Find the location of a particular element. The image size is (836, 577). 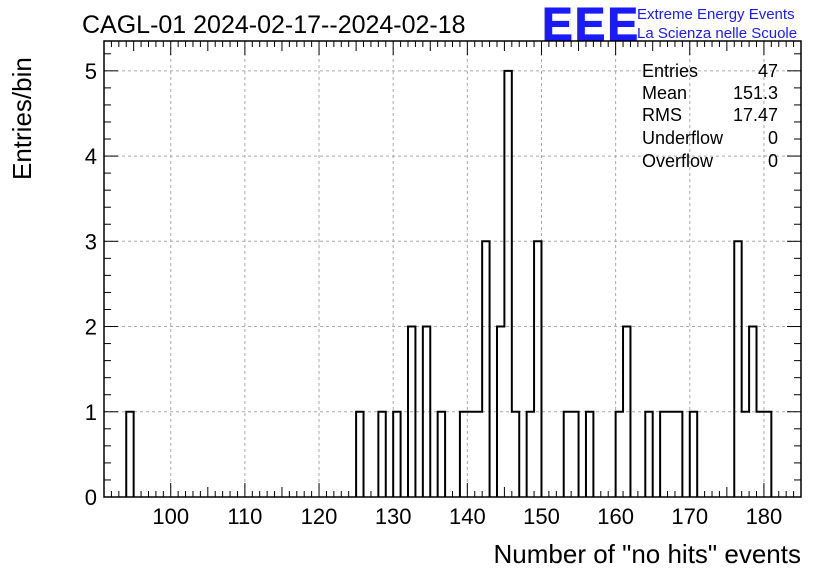

y-tick-label-3: 3 is located at coordinates (91, 241).